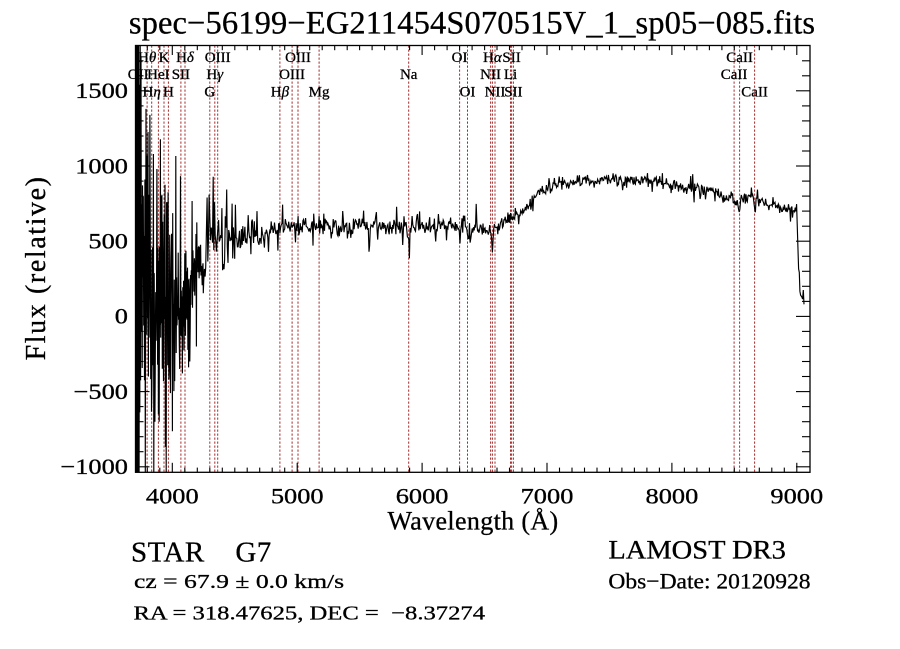 The image size is (900, 649). Describe the element at coordinates (672, 496) in the screenshot. I see `svg-text: 8000` at that location.